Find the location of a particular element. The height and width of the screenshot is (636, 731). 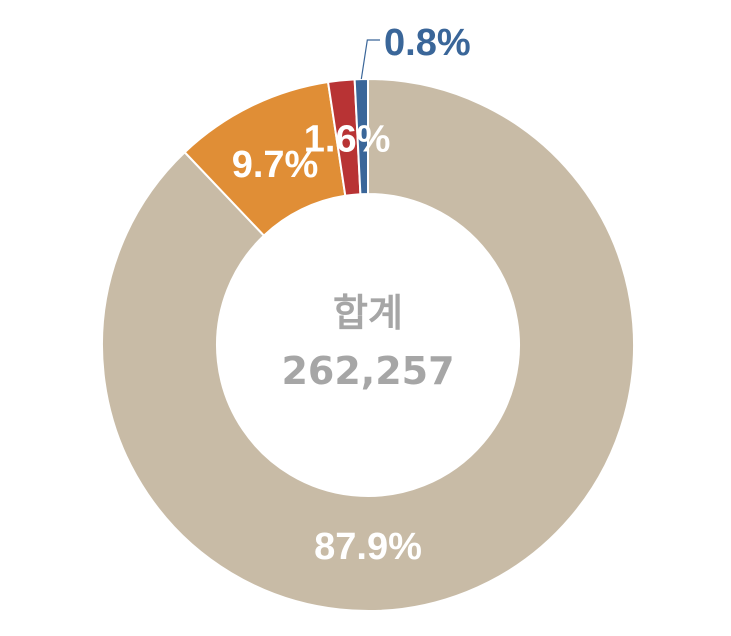

label-fourth: 0.8% is located at coordinates (427, 43).